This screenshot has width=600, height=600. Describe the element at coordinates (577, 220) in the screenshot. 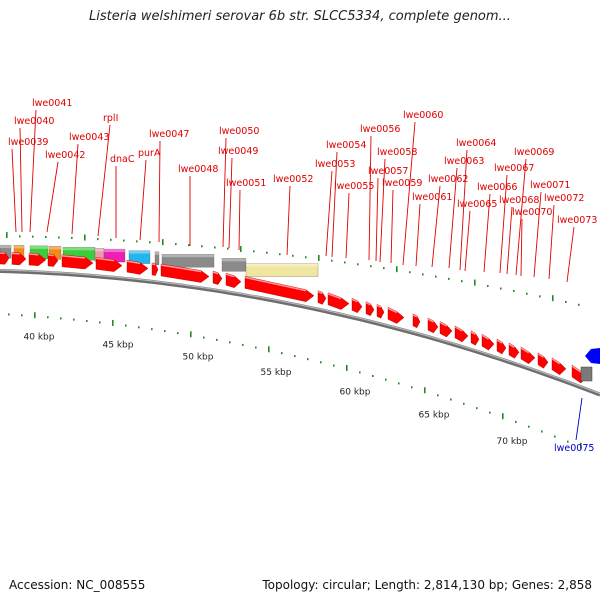

I see `gene-label: lwe0073` at that location.